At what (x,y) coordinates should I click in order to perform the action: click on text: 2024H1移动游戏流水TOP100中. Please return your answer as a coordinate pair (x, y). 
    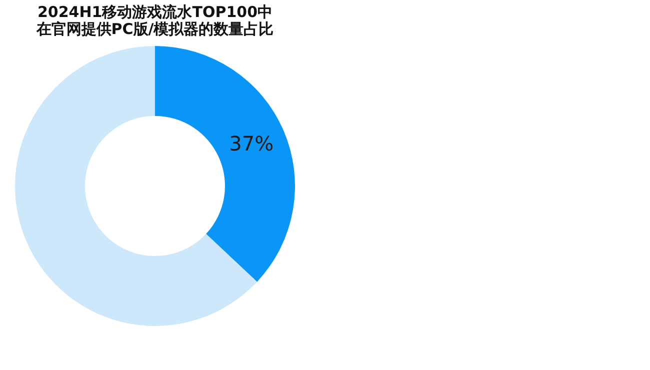
    Looking at the image, I should click on (155, 12).